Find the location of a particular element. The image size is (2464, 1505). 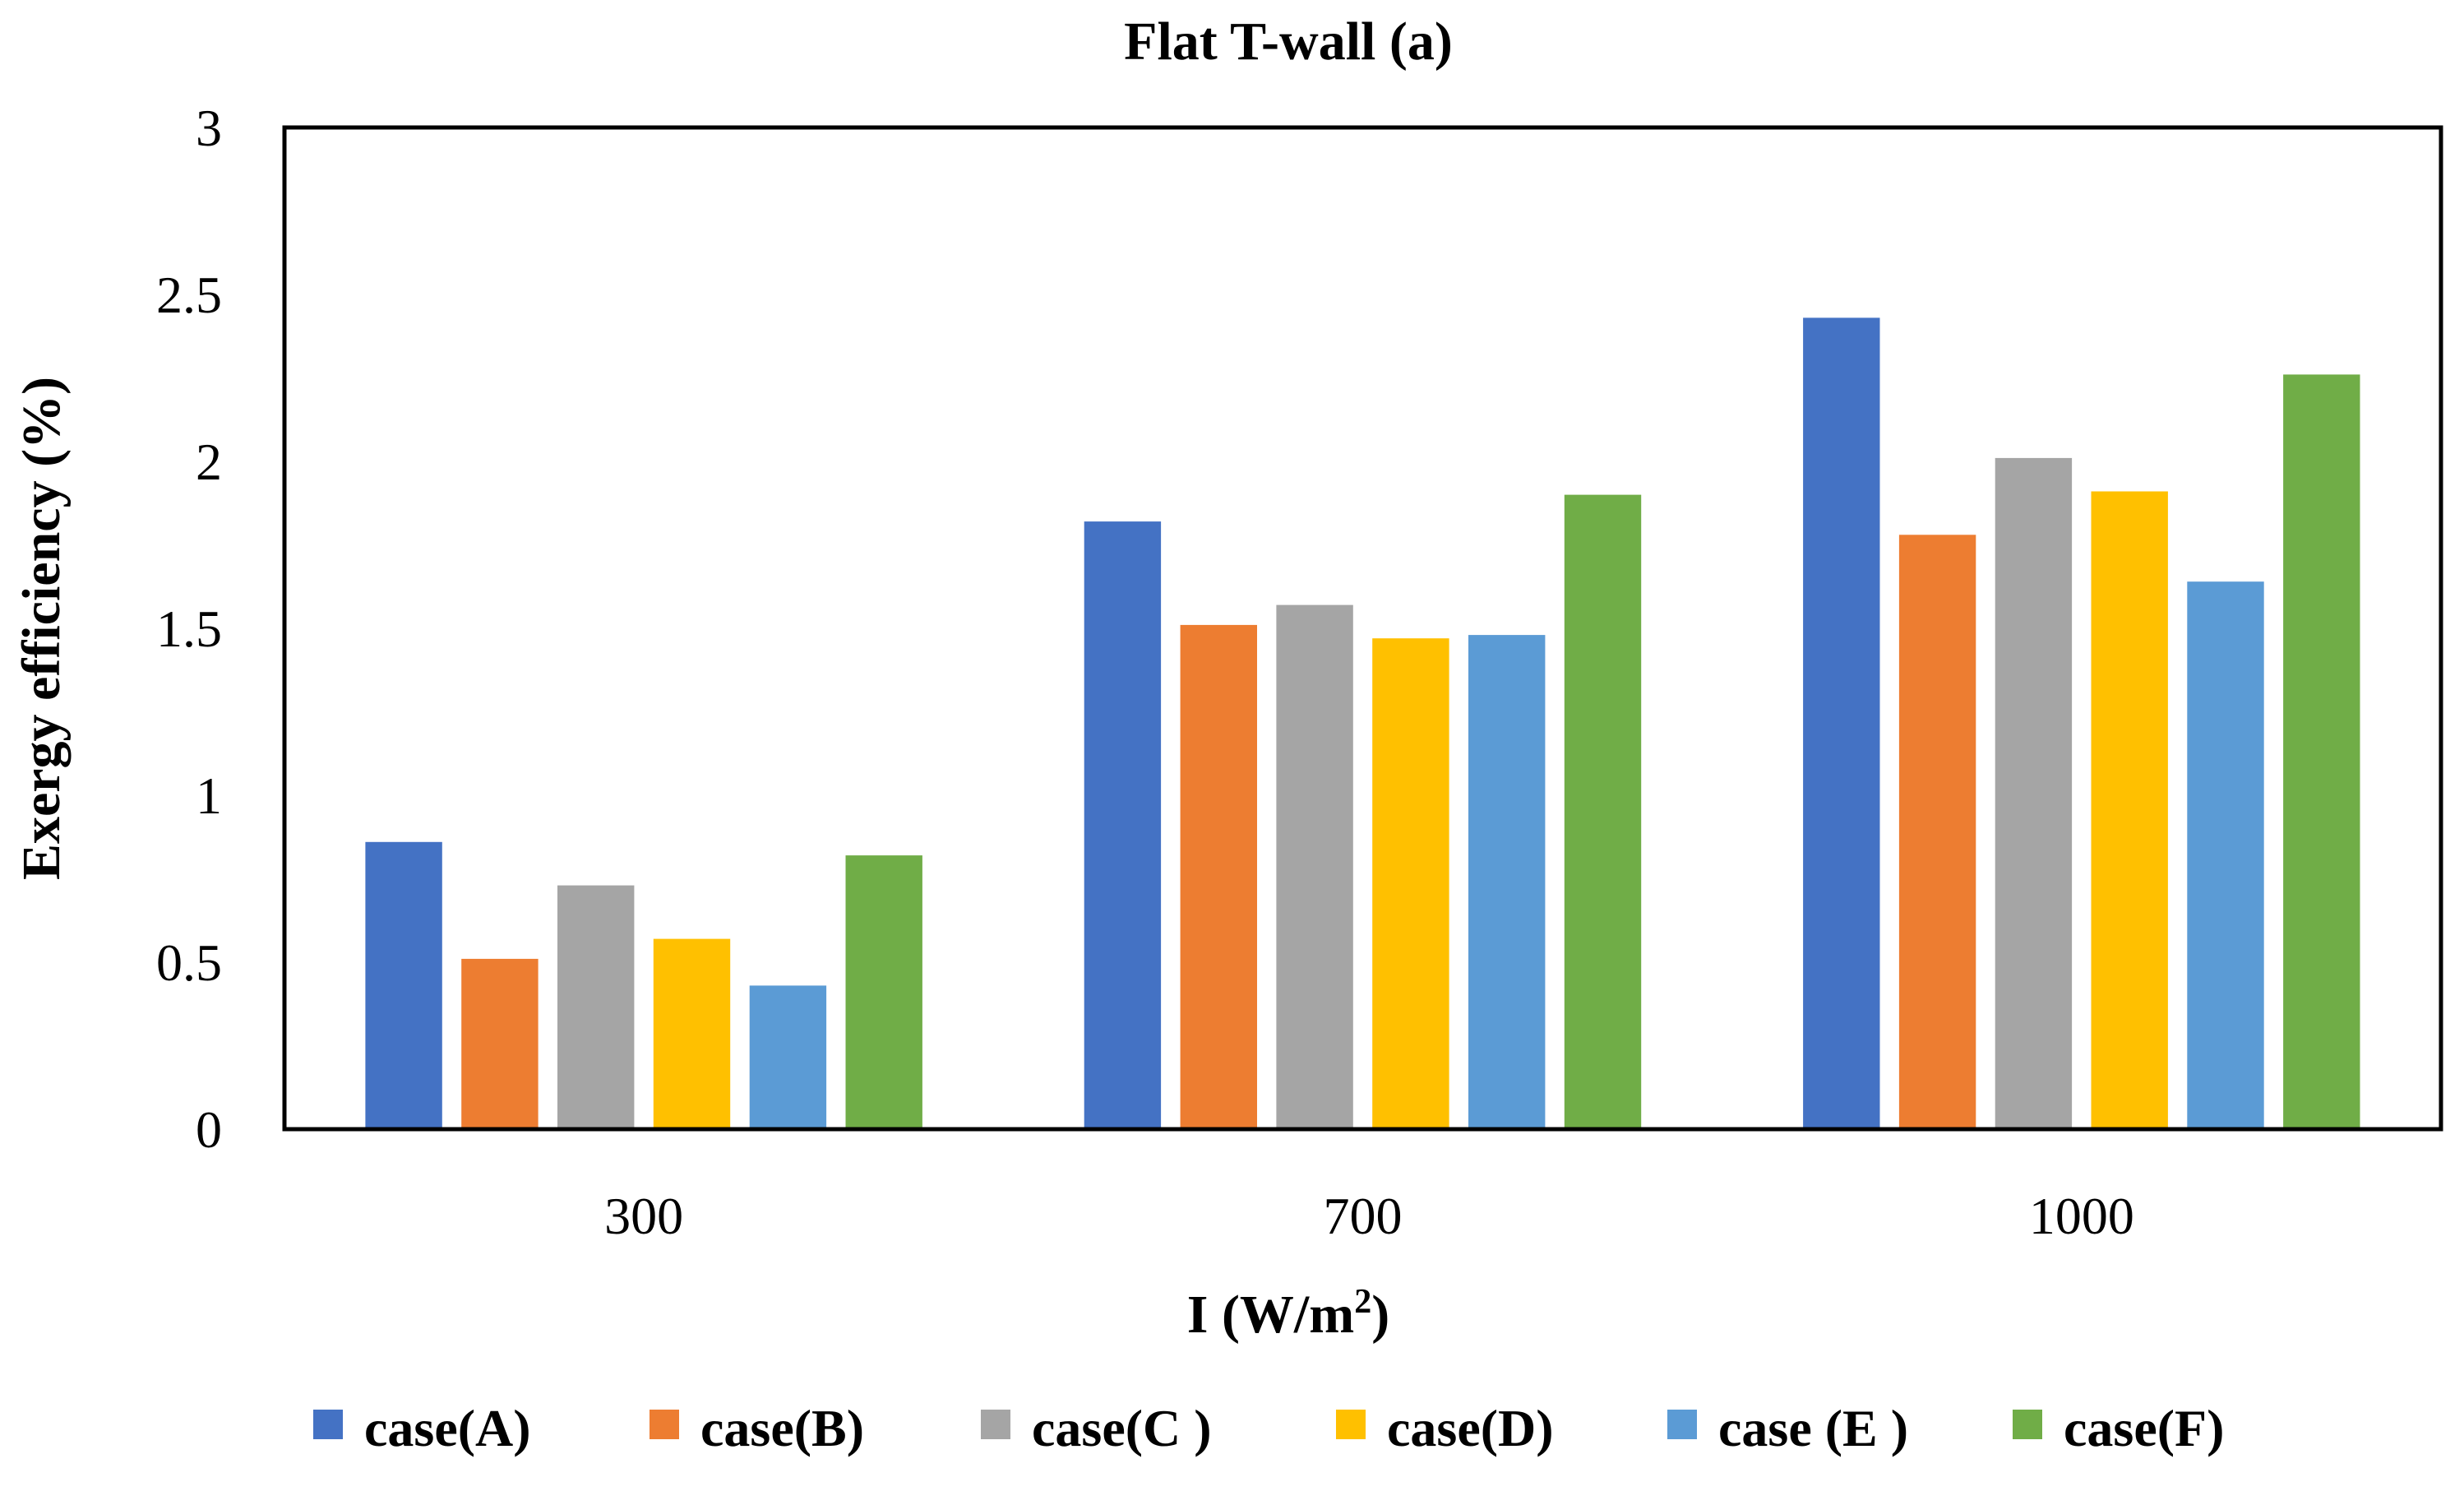

legend-item: case (E ) is located at coordinates (1788, 1428).